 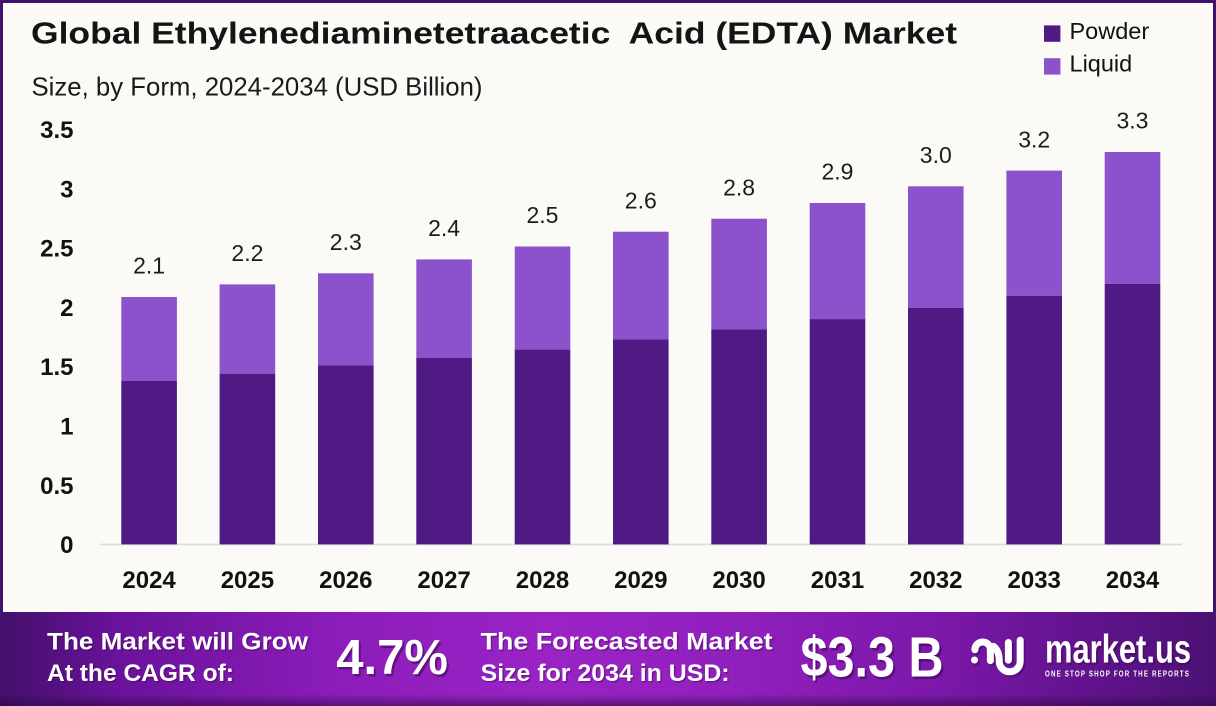 I want to click on svg-text: 2.6, so click(x=641, y=200).